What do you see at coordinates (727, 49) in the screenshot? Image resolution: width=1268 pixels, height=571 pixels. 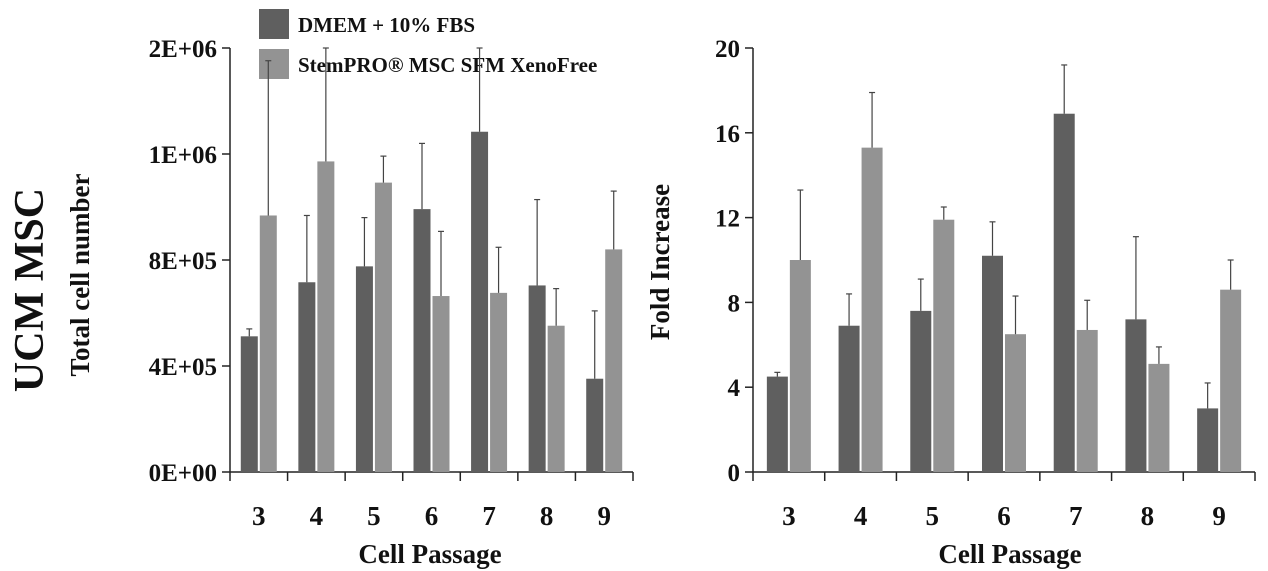 I see `y-tick-label-right: 20` at bounding box center [727, 49].